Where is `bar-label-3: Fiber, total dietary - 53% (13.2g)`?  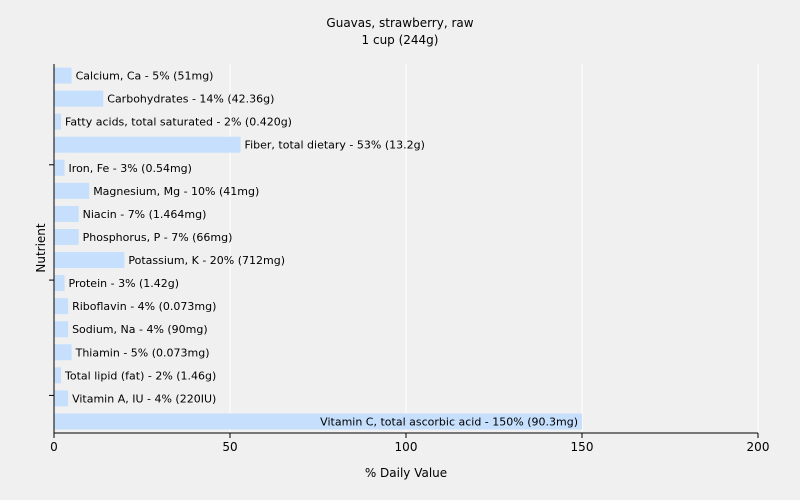 bar-label-3: Fiber, total dietary - 53% (13.2g) is located at coordinates (335, 145).